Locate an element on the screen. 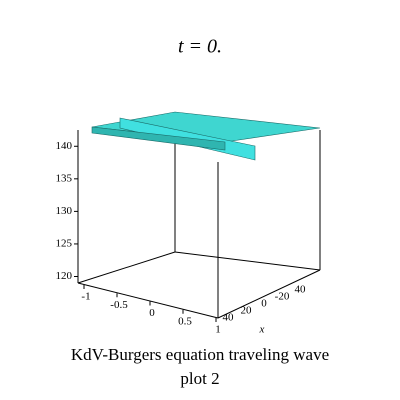  z-tick-label: 125 is located at coordinates (64, 243).